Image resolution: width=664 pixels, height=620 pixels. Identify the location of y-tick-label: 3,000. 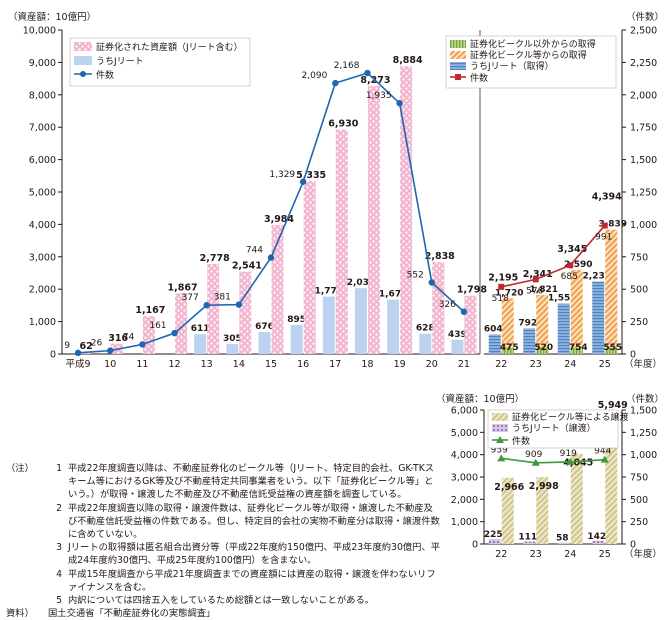
(464, 478).